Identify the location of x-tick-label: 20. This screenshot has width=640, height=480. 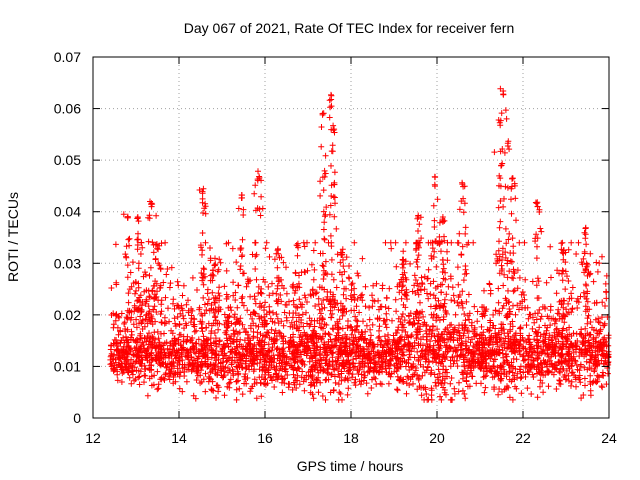
(437, 438).